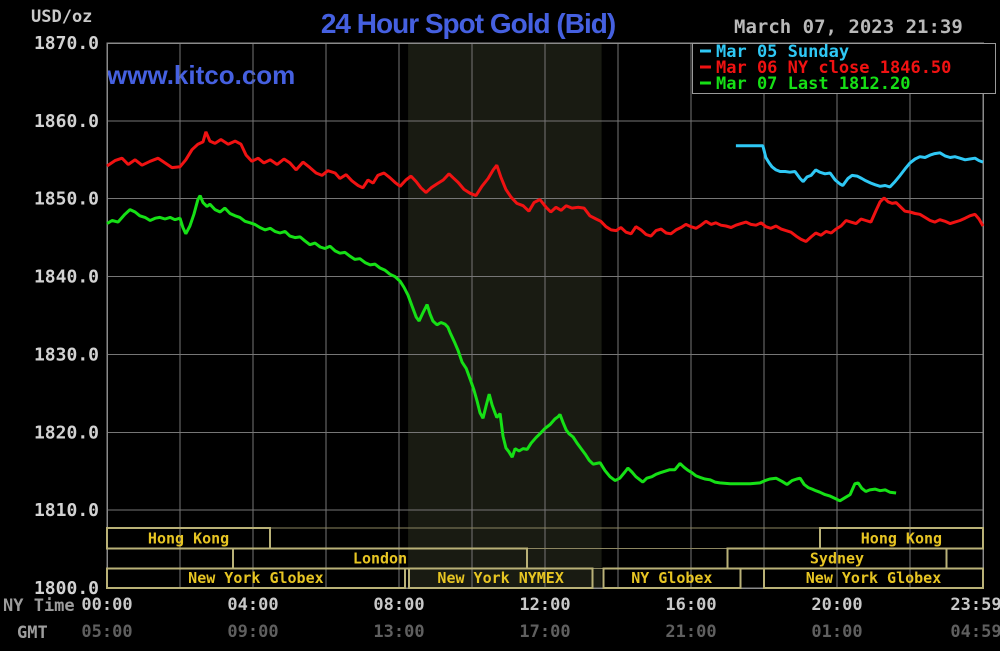  I want to click on session-label: London, so click(380, 559).